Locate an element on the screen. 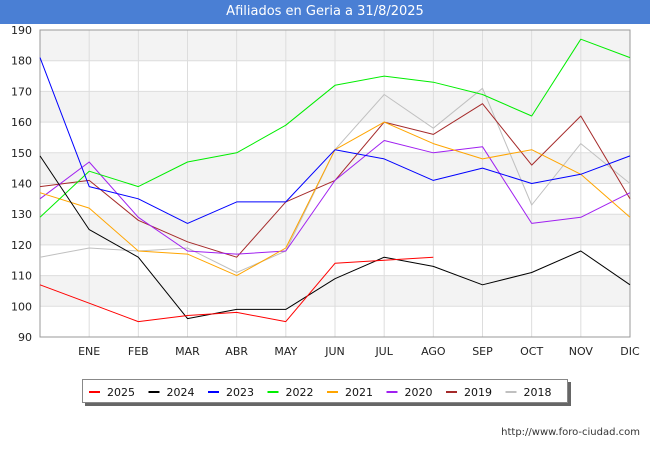 The height and width of the screenshot is (450, 650). chart-title: Afiliados en Geria a 31/8/2025 is located at coordinates (325, 12).